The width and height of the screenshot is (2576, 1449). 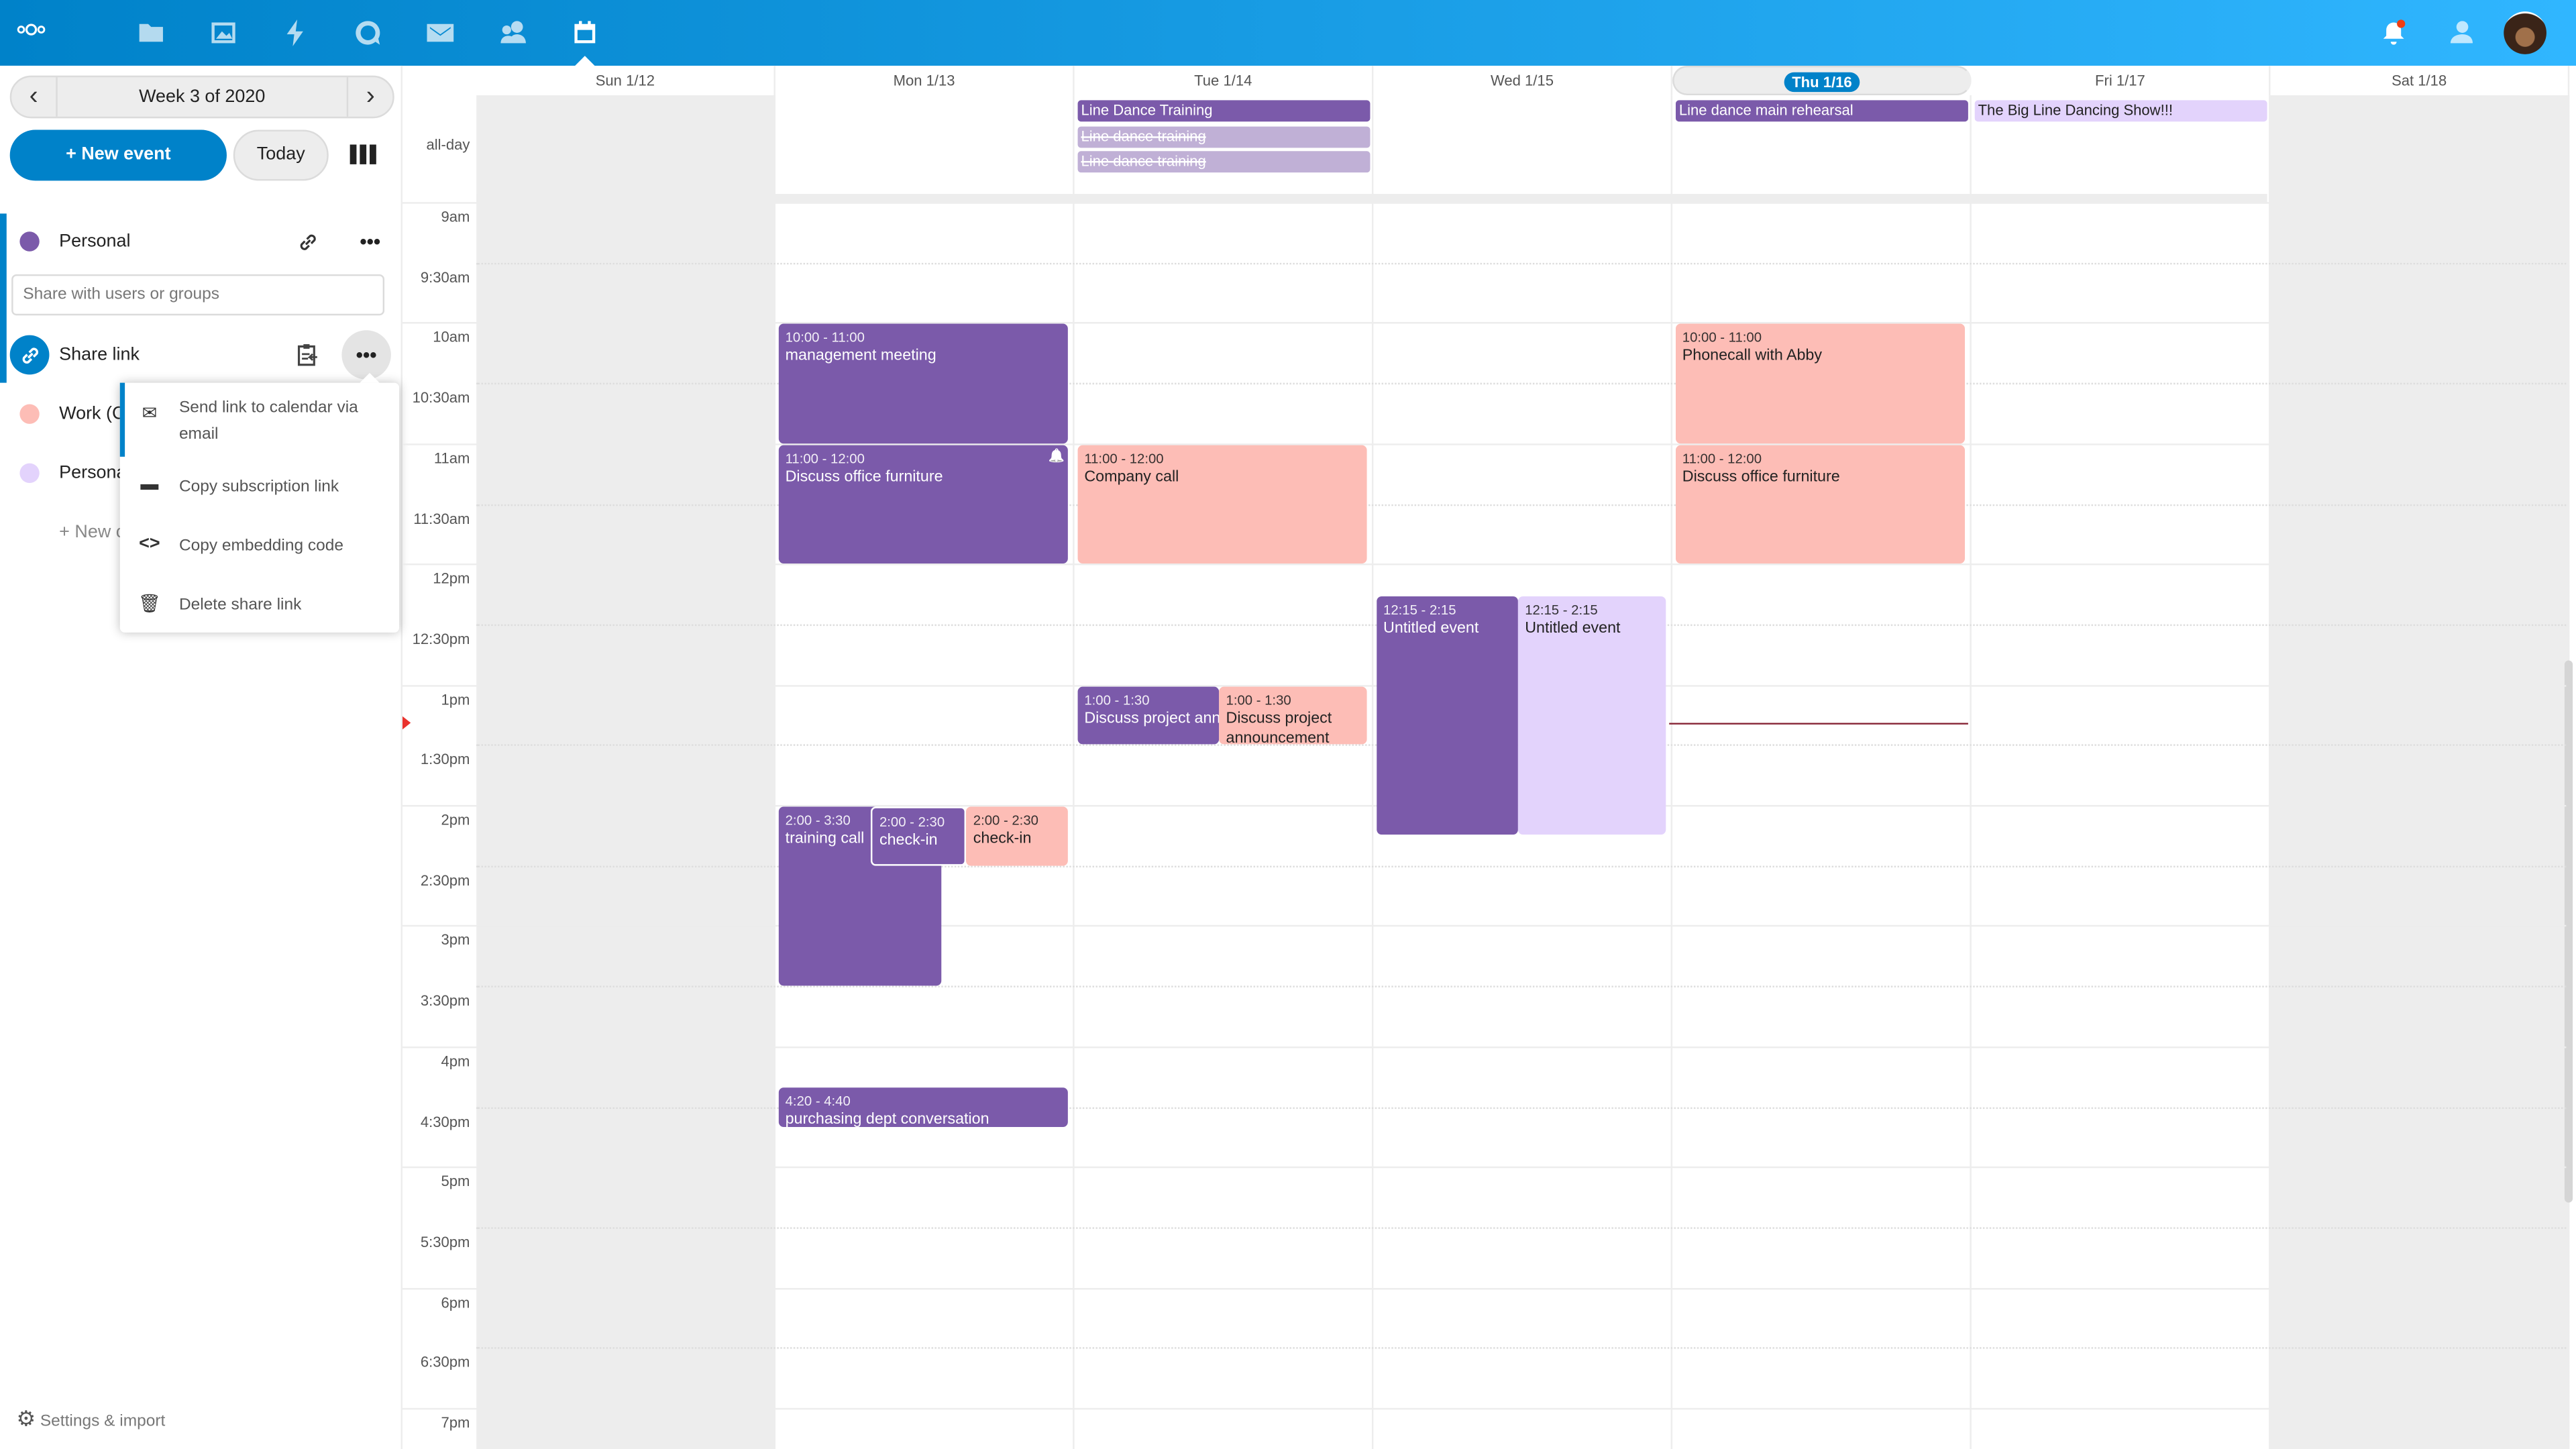 What do you see at coordinates (2393, 32) in the screenshot?
I see `notifications-icon` at bounding box center [2393, 32].